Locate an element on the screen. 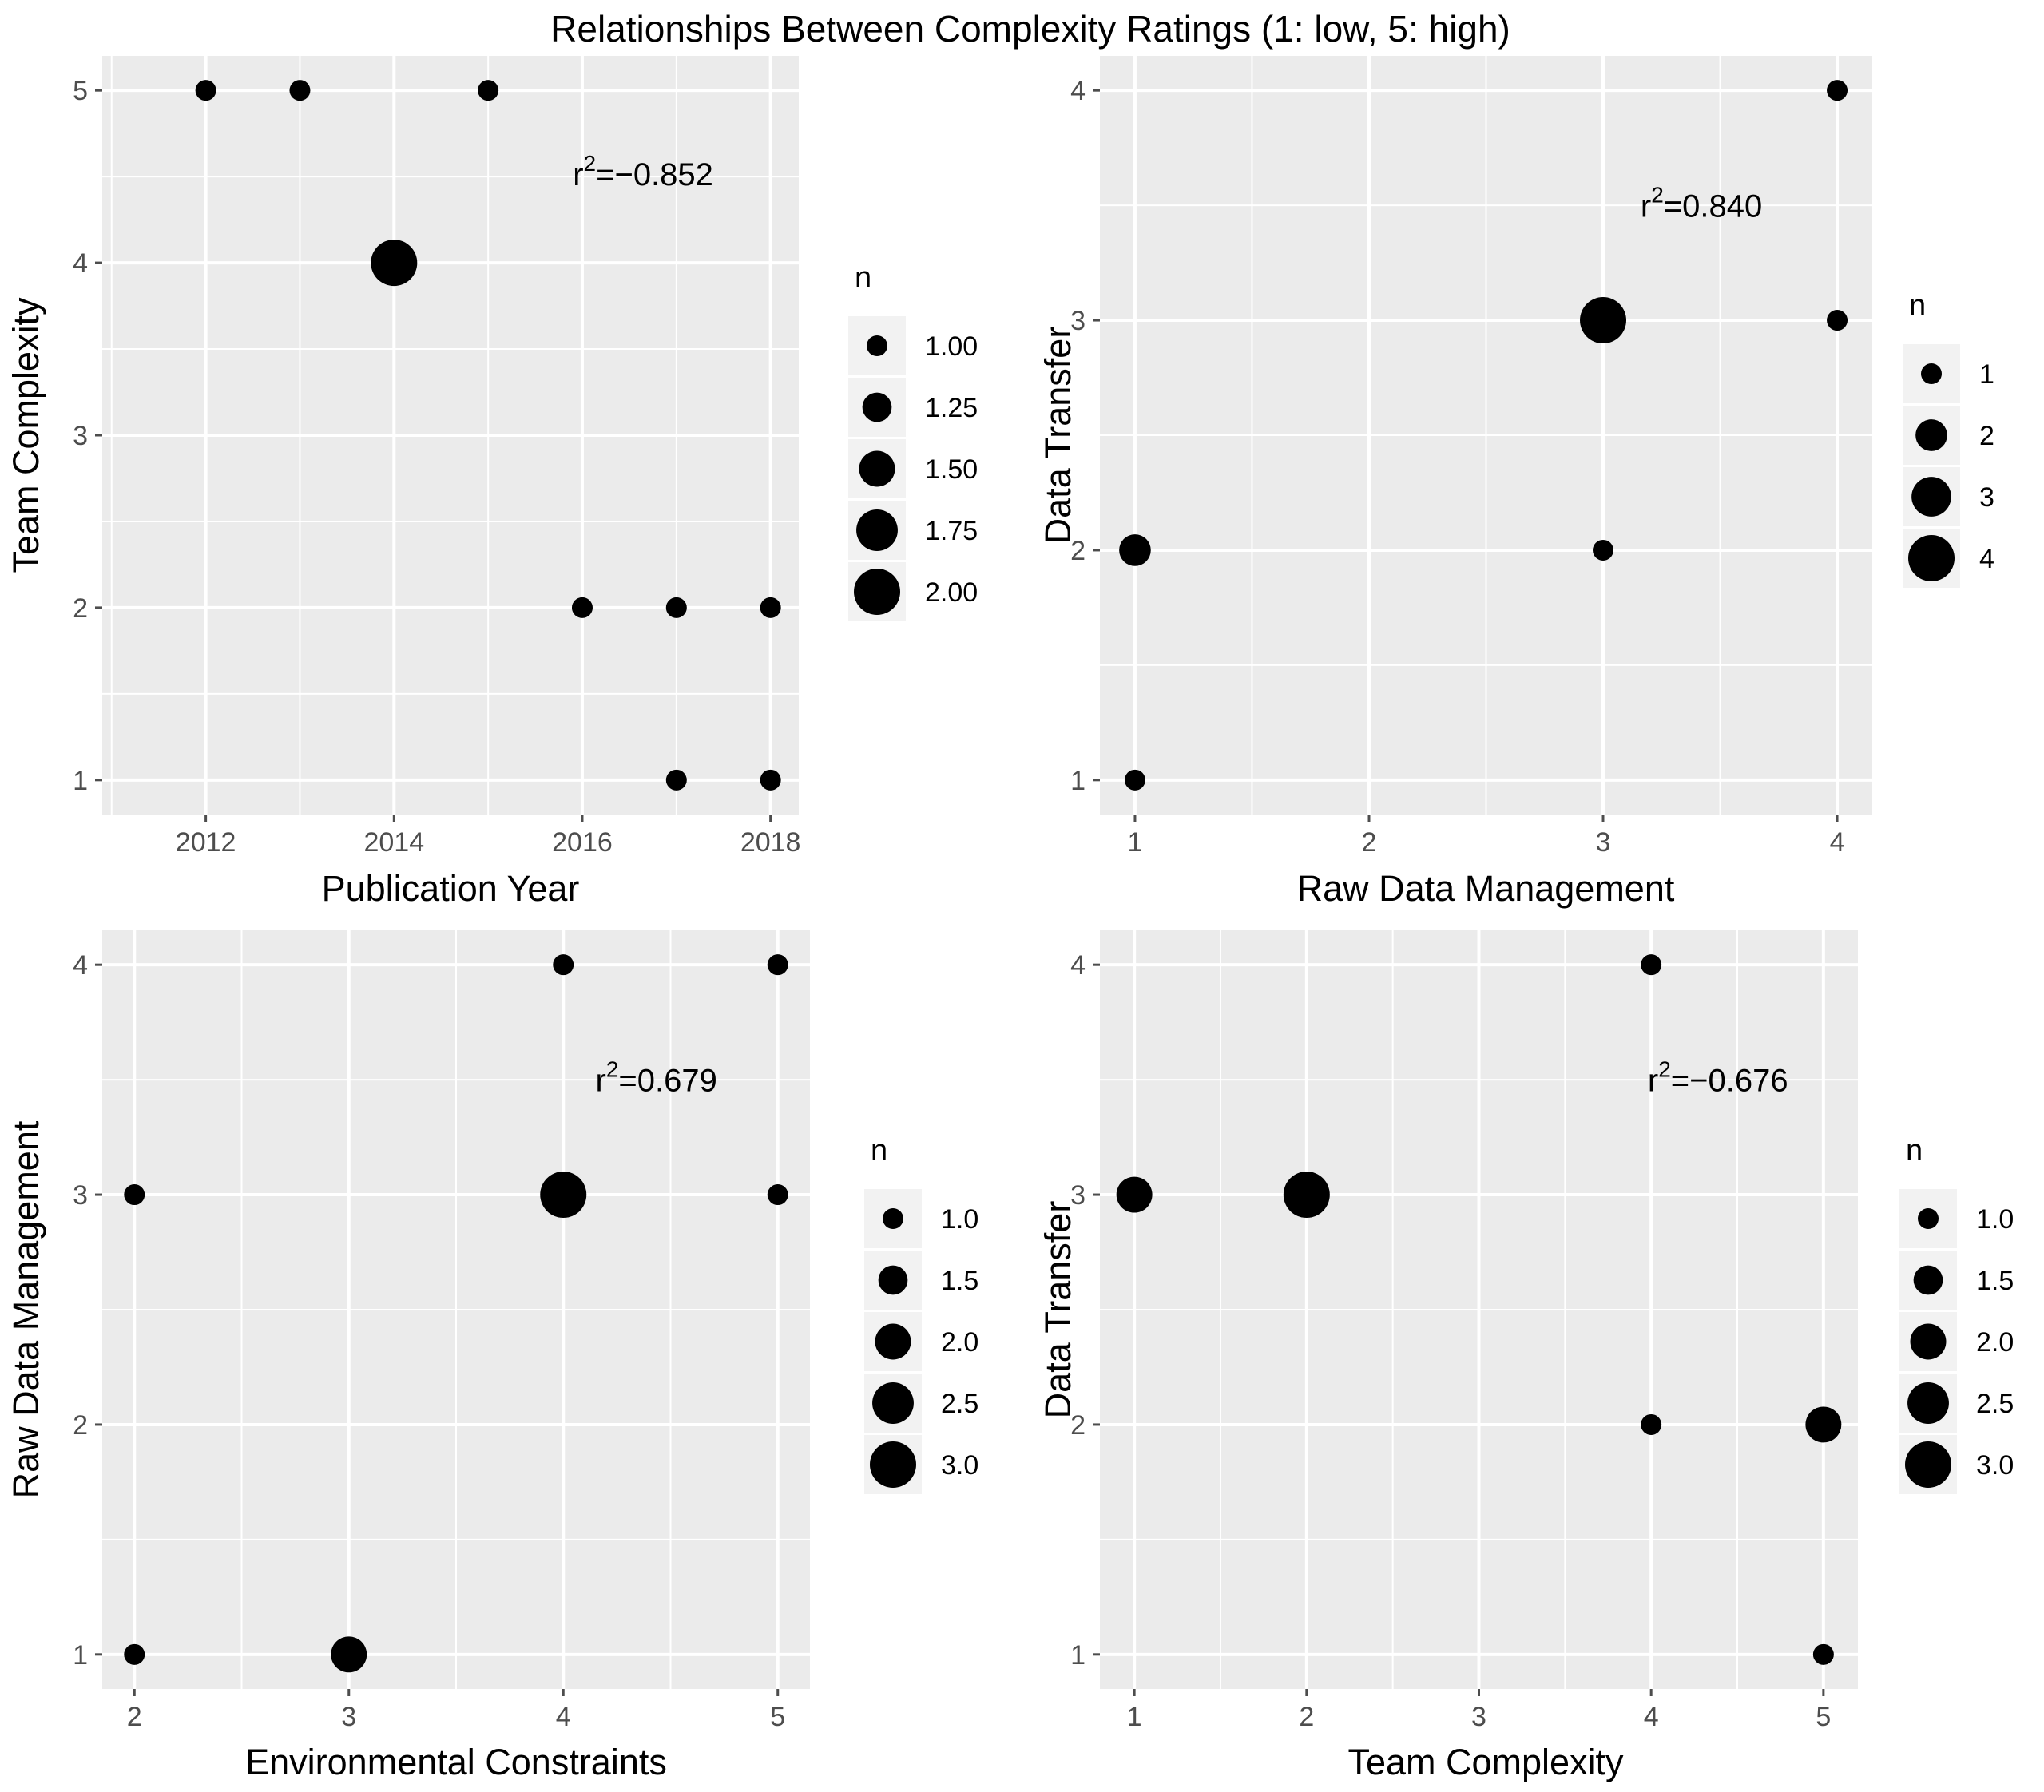 This screenshot has height=1792, width=2044. legend-label: 1 is located at coordinates (1986, 374).